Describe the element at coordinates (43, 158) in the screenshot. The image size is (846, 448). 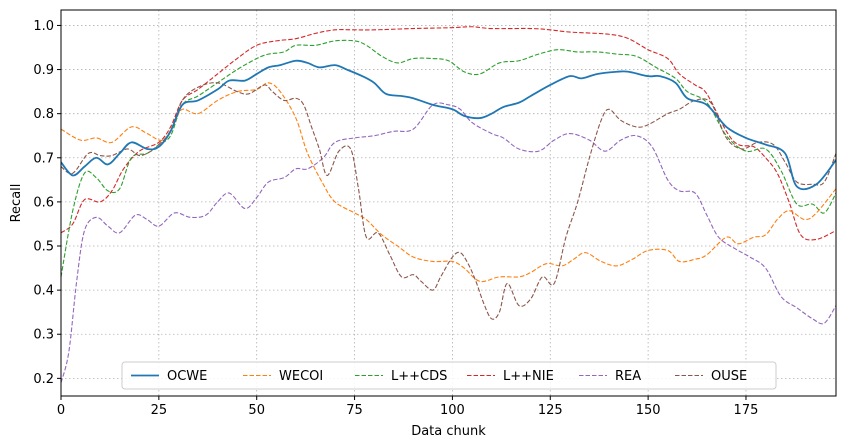
I see `y-tick-label: 0.7` at that location.